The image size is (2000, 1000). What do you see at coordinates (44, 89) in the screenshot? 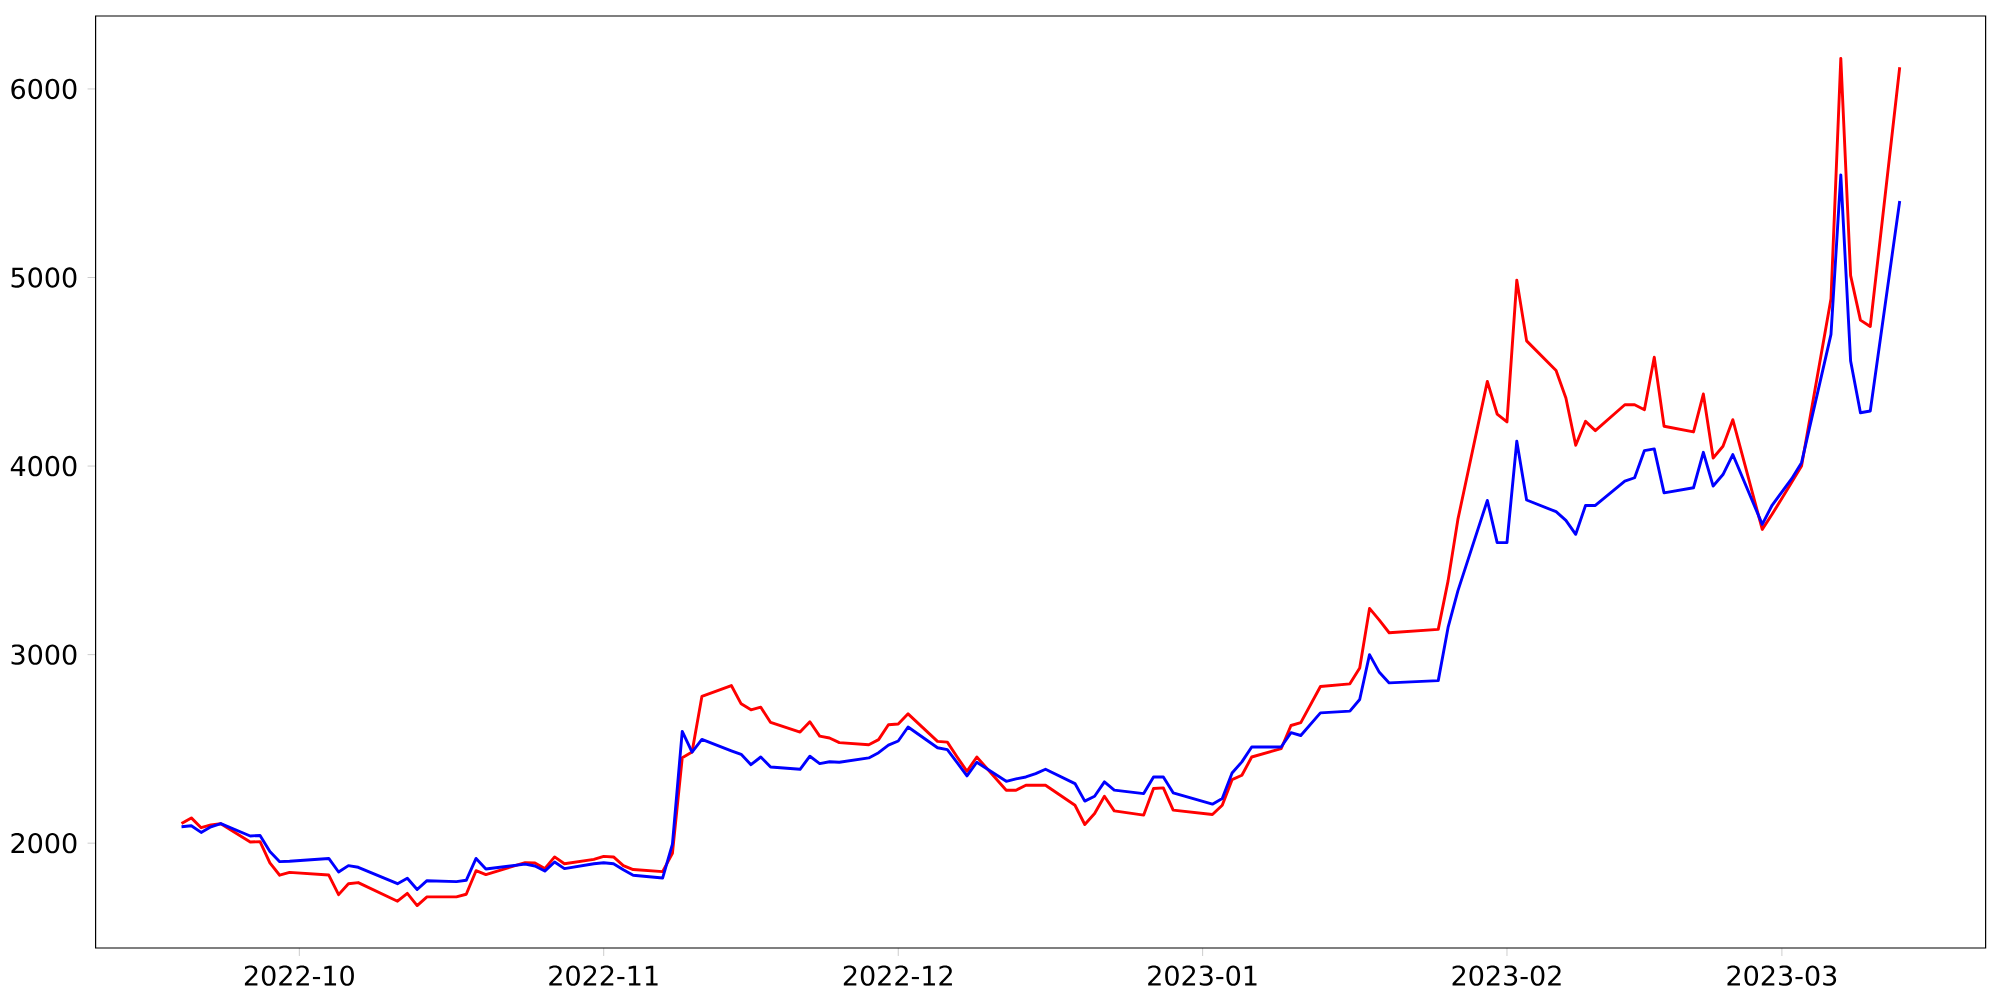
I see `y-tick-label: 6000` at bounding box center [44, 89].